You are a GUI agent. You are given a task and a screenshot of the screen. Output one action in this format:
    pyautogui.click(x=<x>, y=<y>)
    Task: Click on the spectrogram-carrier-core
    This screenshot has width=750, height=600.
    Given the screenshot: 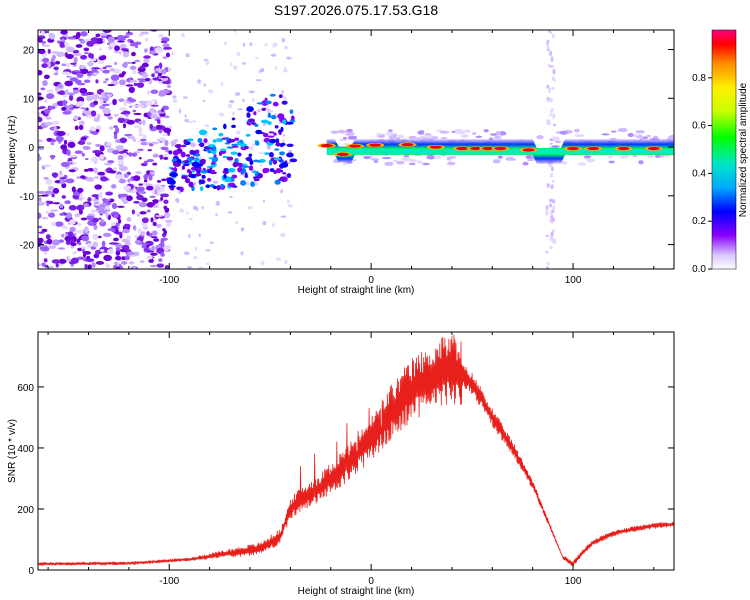 What is the action you would take?
    pyautogui.click(x=375, y=145)
    